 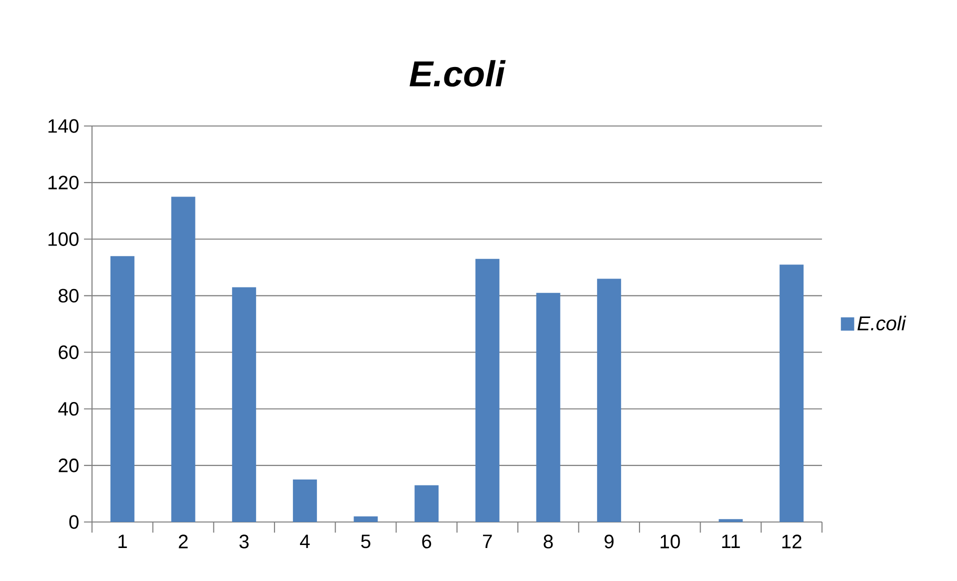 I want to click on y-tick-label: 140, so click(x=63, y=126).